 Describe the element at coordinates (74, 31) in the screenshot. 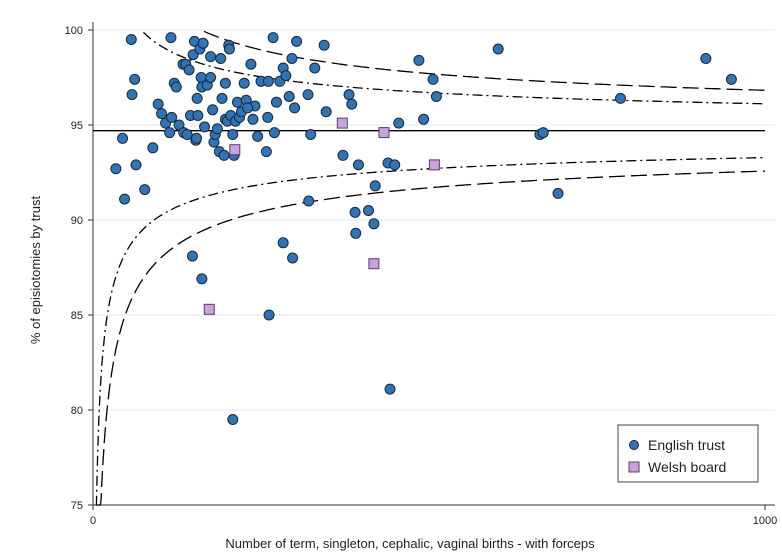

I see `y-tick-label-100: 100` at that location.